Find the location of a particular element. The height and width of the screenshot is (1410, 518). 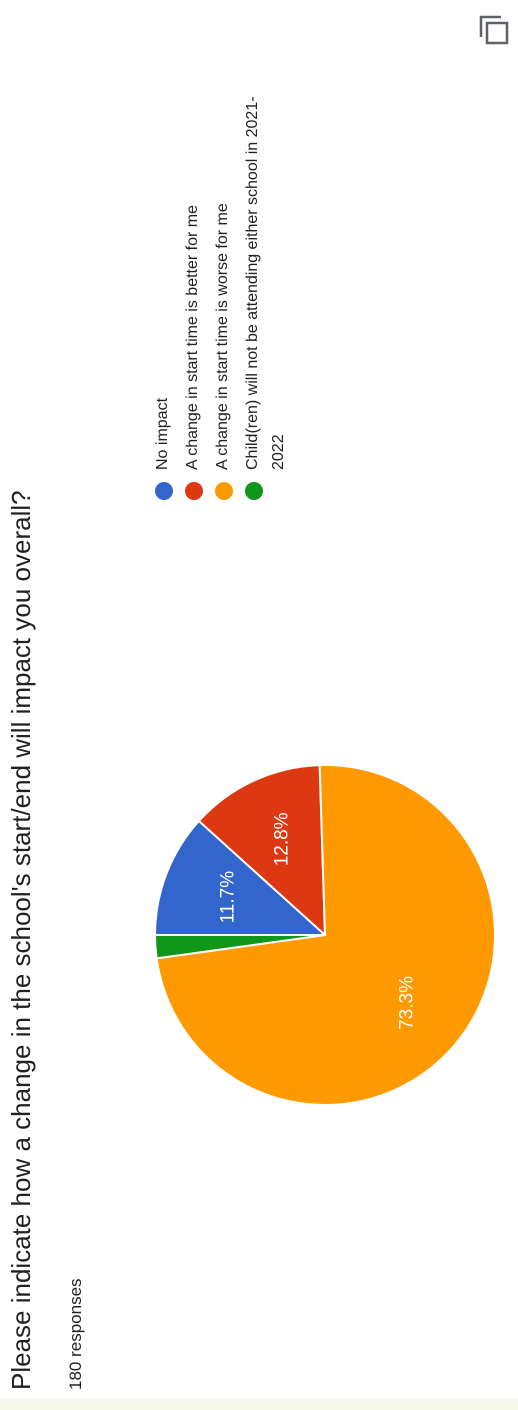

legend-item-3: A change in start time is worse for me is located at coordinates (223, 282).